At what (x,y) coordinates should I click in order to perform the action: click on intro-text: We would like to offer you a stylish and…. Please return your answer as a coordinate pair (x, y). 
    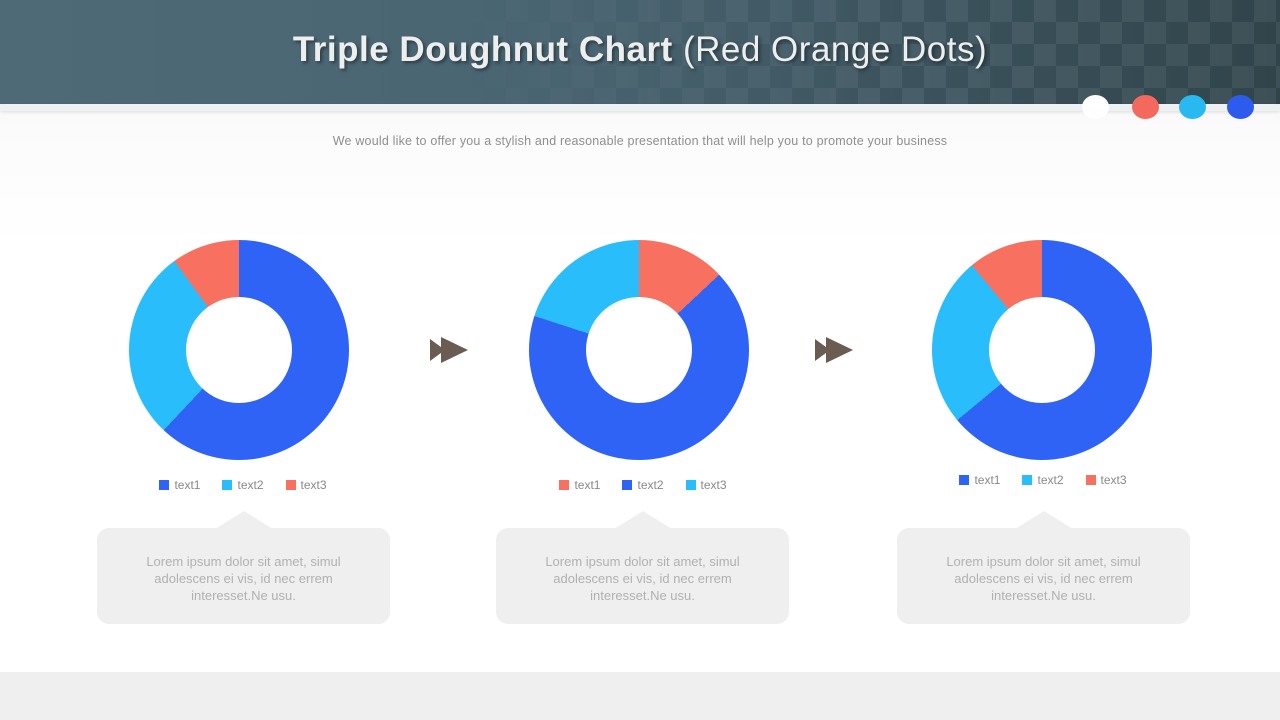
    Looking at the image, I should click on (640, 141).